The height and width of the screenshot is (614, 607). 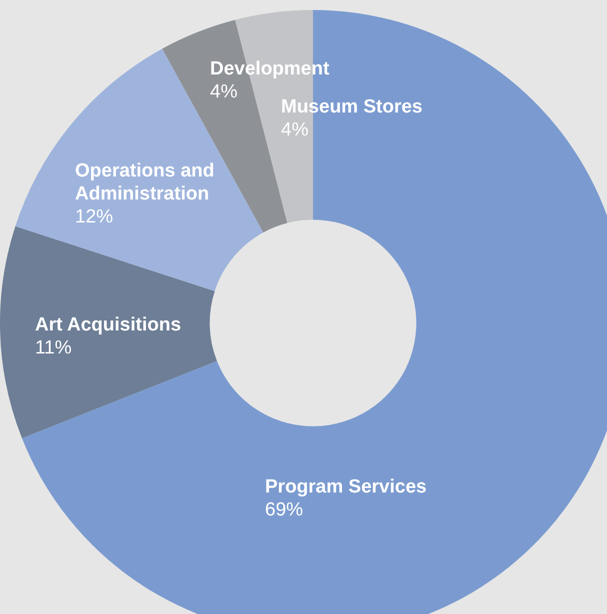 What do you see at coordinates (346, 487) in the screenshot?
I see `slice-label: Program Services` at bounding box center [346, 487].